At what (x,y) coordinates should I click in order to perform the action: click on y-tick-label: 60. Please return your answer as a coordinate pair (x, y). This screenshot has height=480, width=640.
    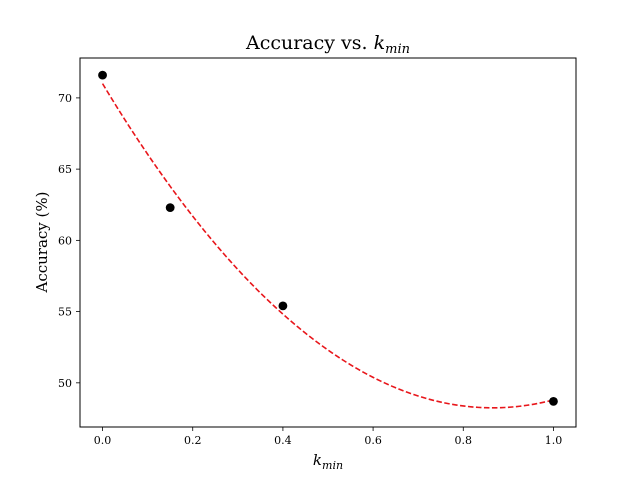
    Looking at the image, I should click on (65, 240).